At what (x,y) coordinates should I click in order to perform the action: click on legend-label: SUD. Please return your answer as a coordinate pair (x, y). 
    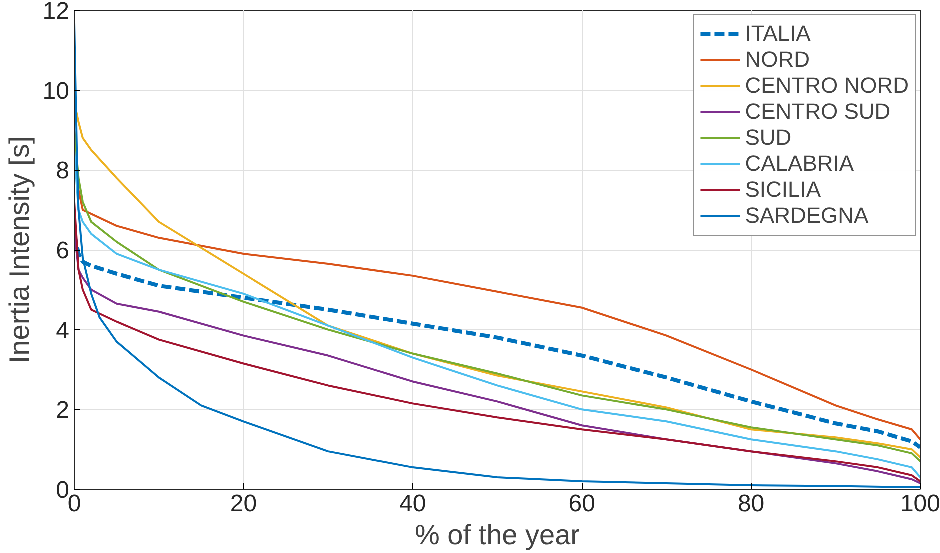
    Looking at the image, I should click on (768, 138).